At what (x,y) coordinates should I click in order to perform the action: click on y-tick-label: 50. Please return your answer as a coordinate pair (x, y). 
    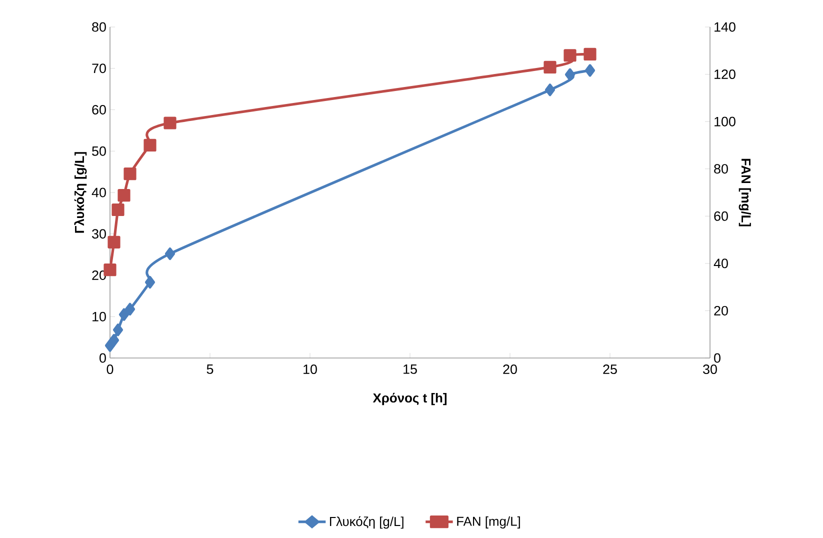
    Looking at the image, I should click on (99, 151).